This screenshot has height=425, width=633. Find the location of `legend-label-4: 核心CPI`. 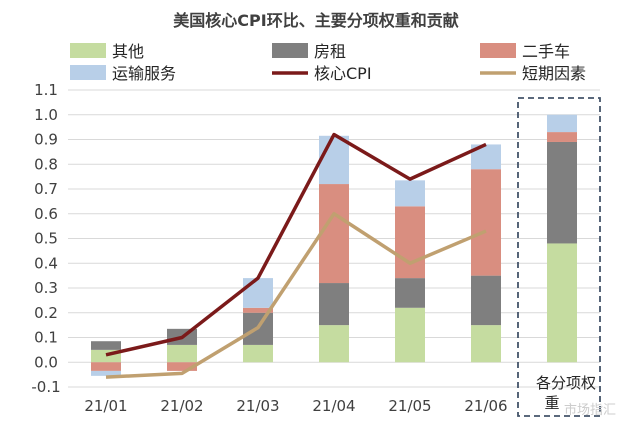

legend-label-4: 核心CPI is located at coordinates (343, 73).